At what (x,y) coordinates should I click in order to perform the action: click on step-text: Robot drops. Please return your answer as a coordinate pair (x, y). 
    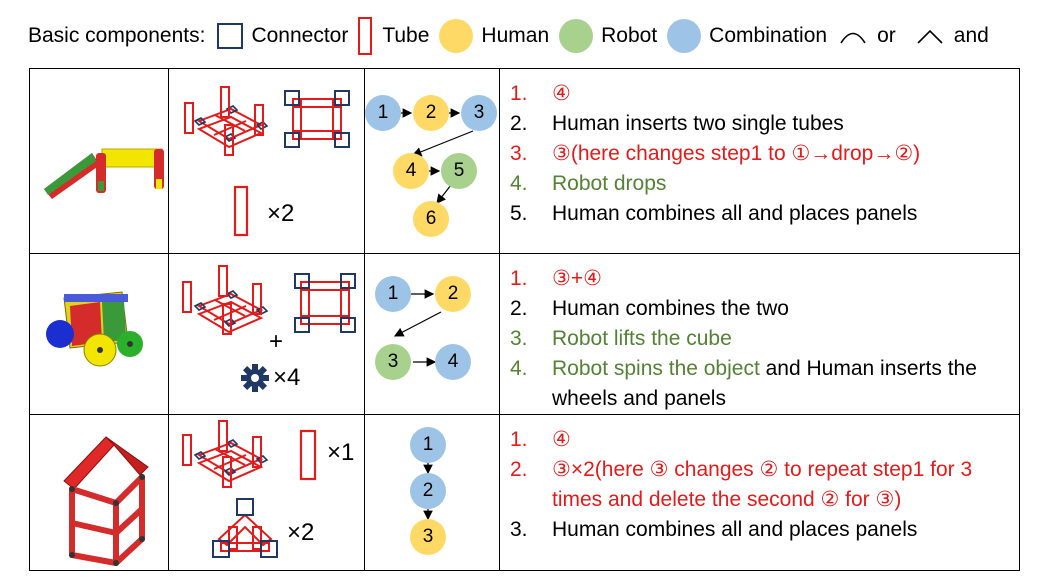
    Looking at the image, I should click on (785, 184).